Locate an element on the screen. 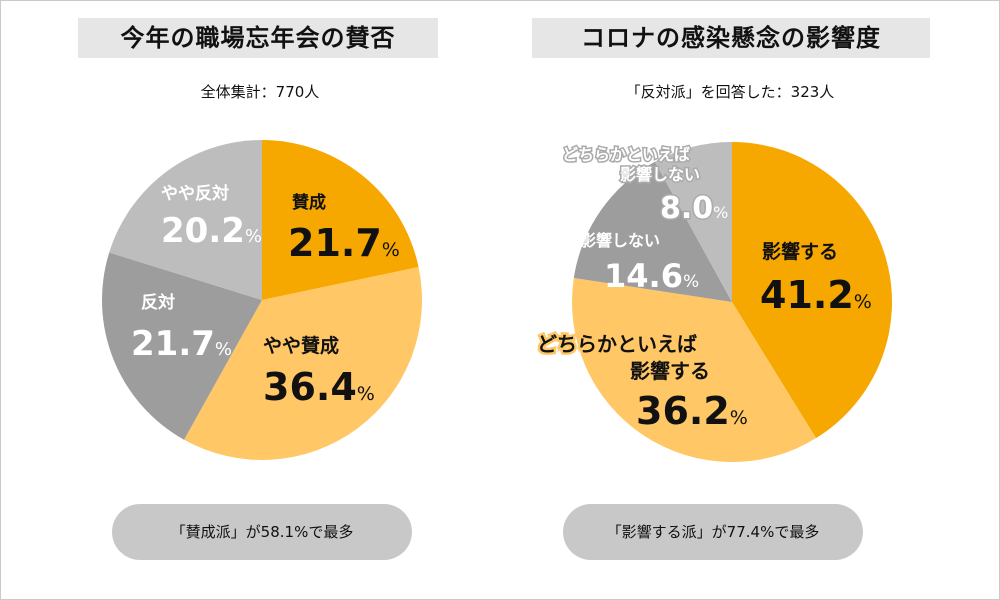  chart1-subtitle: 全体集計：770人 is located at coordinates (260, 92).